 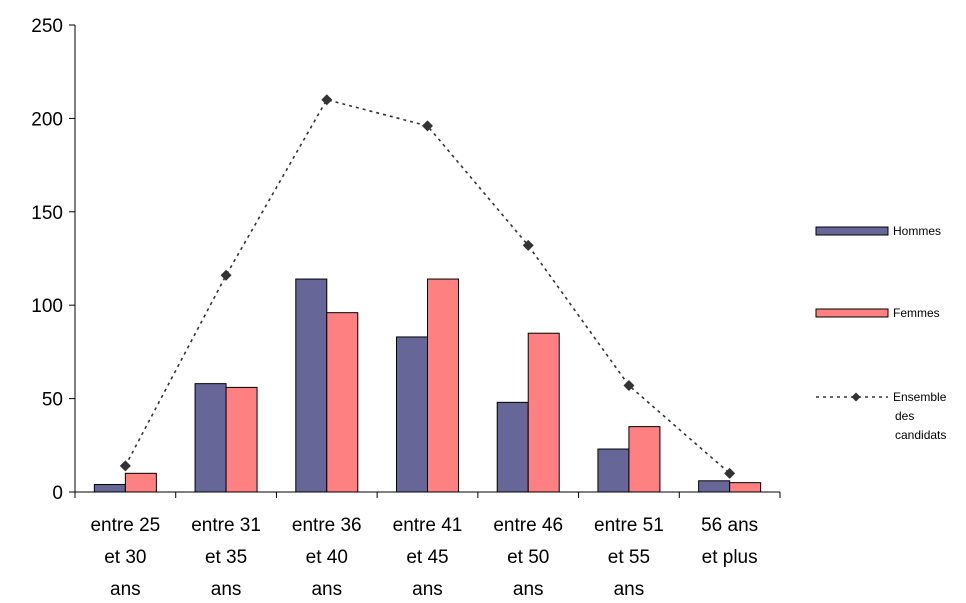 What do you see at coordinates (920, 397) in the screenshot?
I see `legend-label-total: Ensemble` at bounding box center [920, 397].